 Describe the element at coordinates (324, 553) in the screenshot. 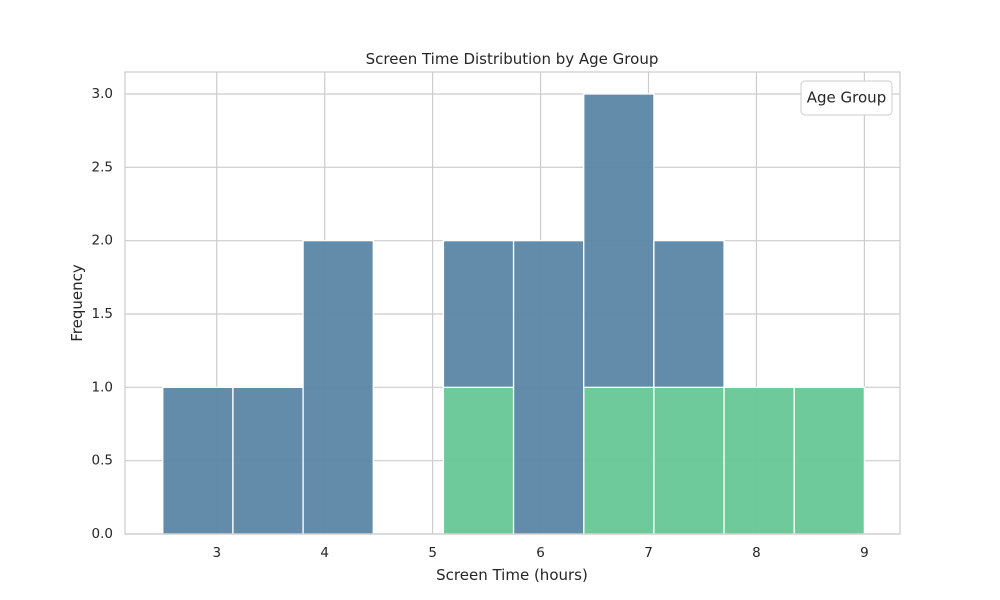

I see `x-tick-label: 4` at that location.